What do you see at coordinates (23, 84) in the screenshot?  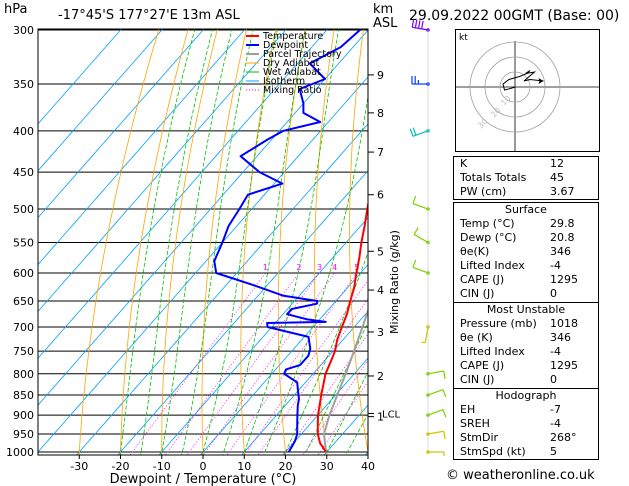 I see `pressure-tick-label: 350` at bounding box center [23, 84].